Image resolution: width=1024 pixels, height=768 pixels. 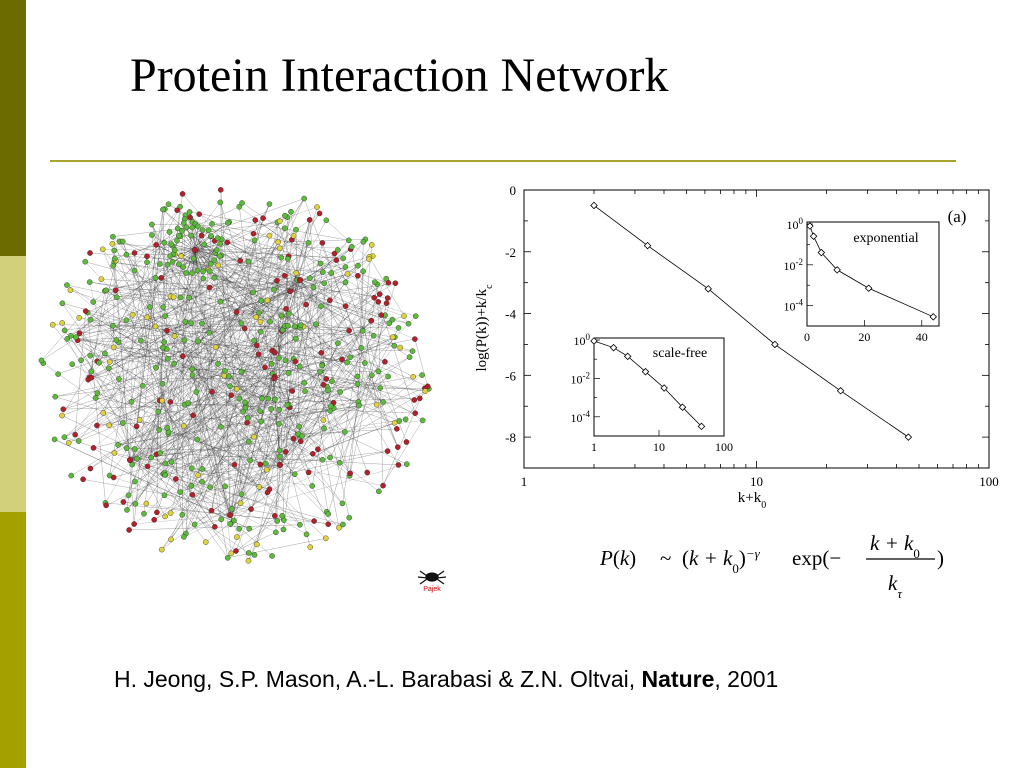 What do you see at coordinates (524, 481) in the screenshot?
I see `main-x-tick-label: 1` at bounding box center [524, 481].